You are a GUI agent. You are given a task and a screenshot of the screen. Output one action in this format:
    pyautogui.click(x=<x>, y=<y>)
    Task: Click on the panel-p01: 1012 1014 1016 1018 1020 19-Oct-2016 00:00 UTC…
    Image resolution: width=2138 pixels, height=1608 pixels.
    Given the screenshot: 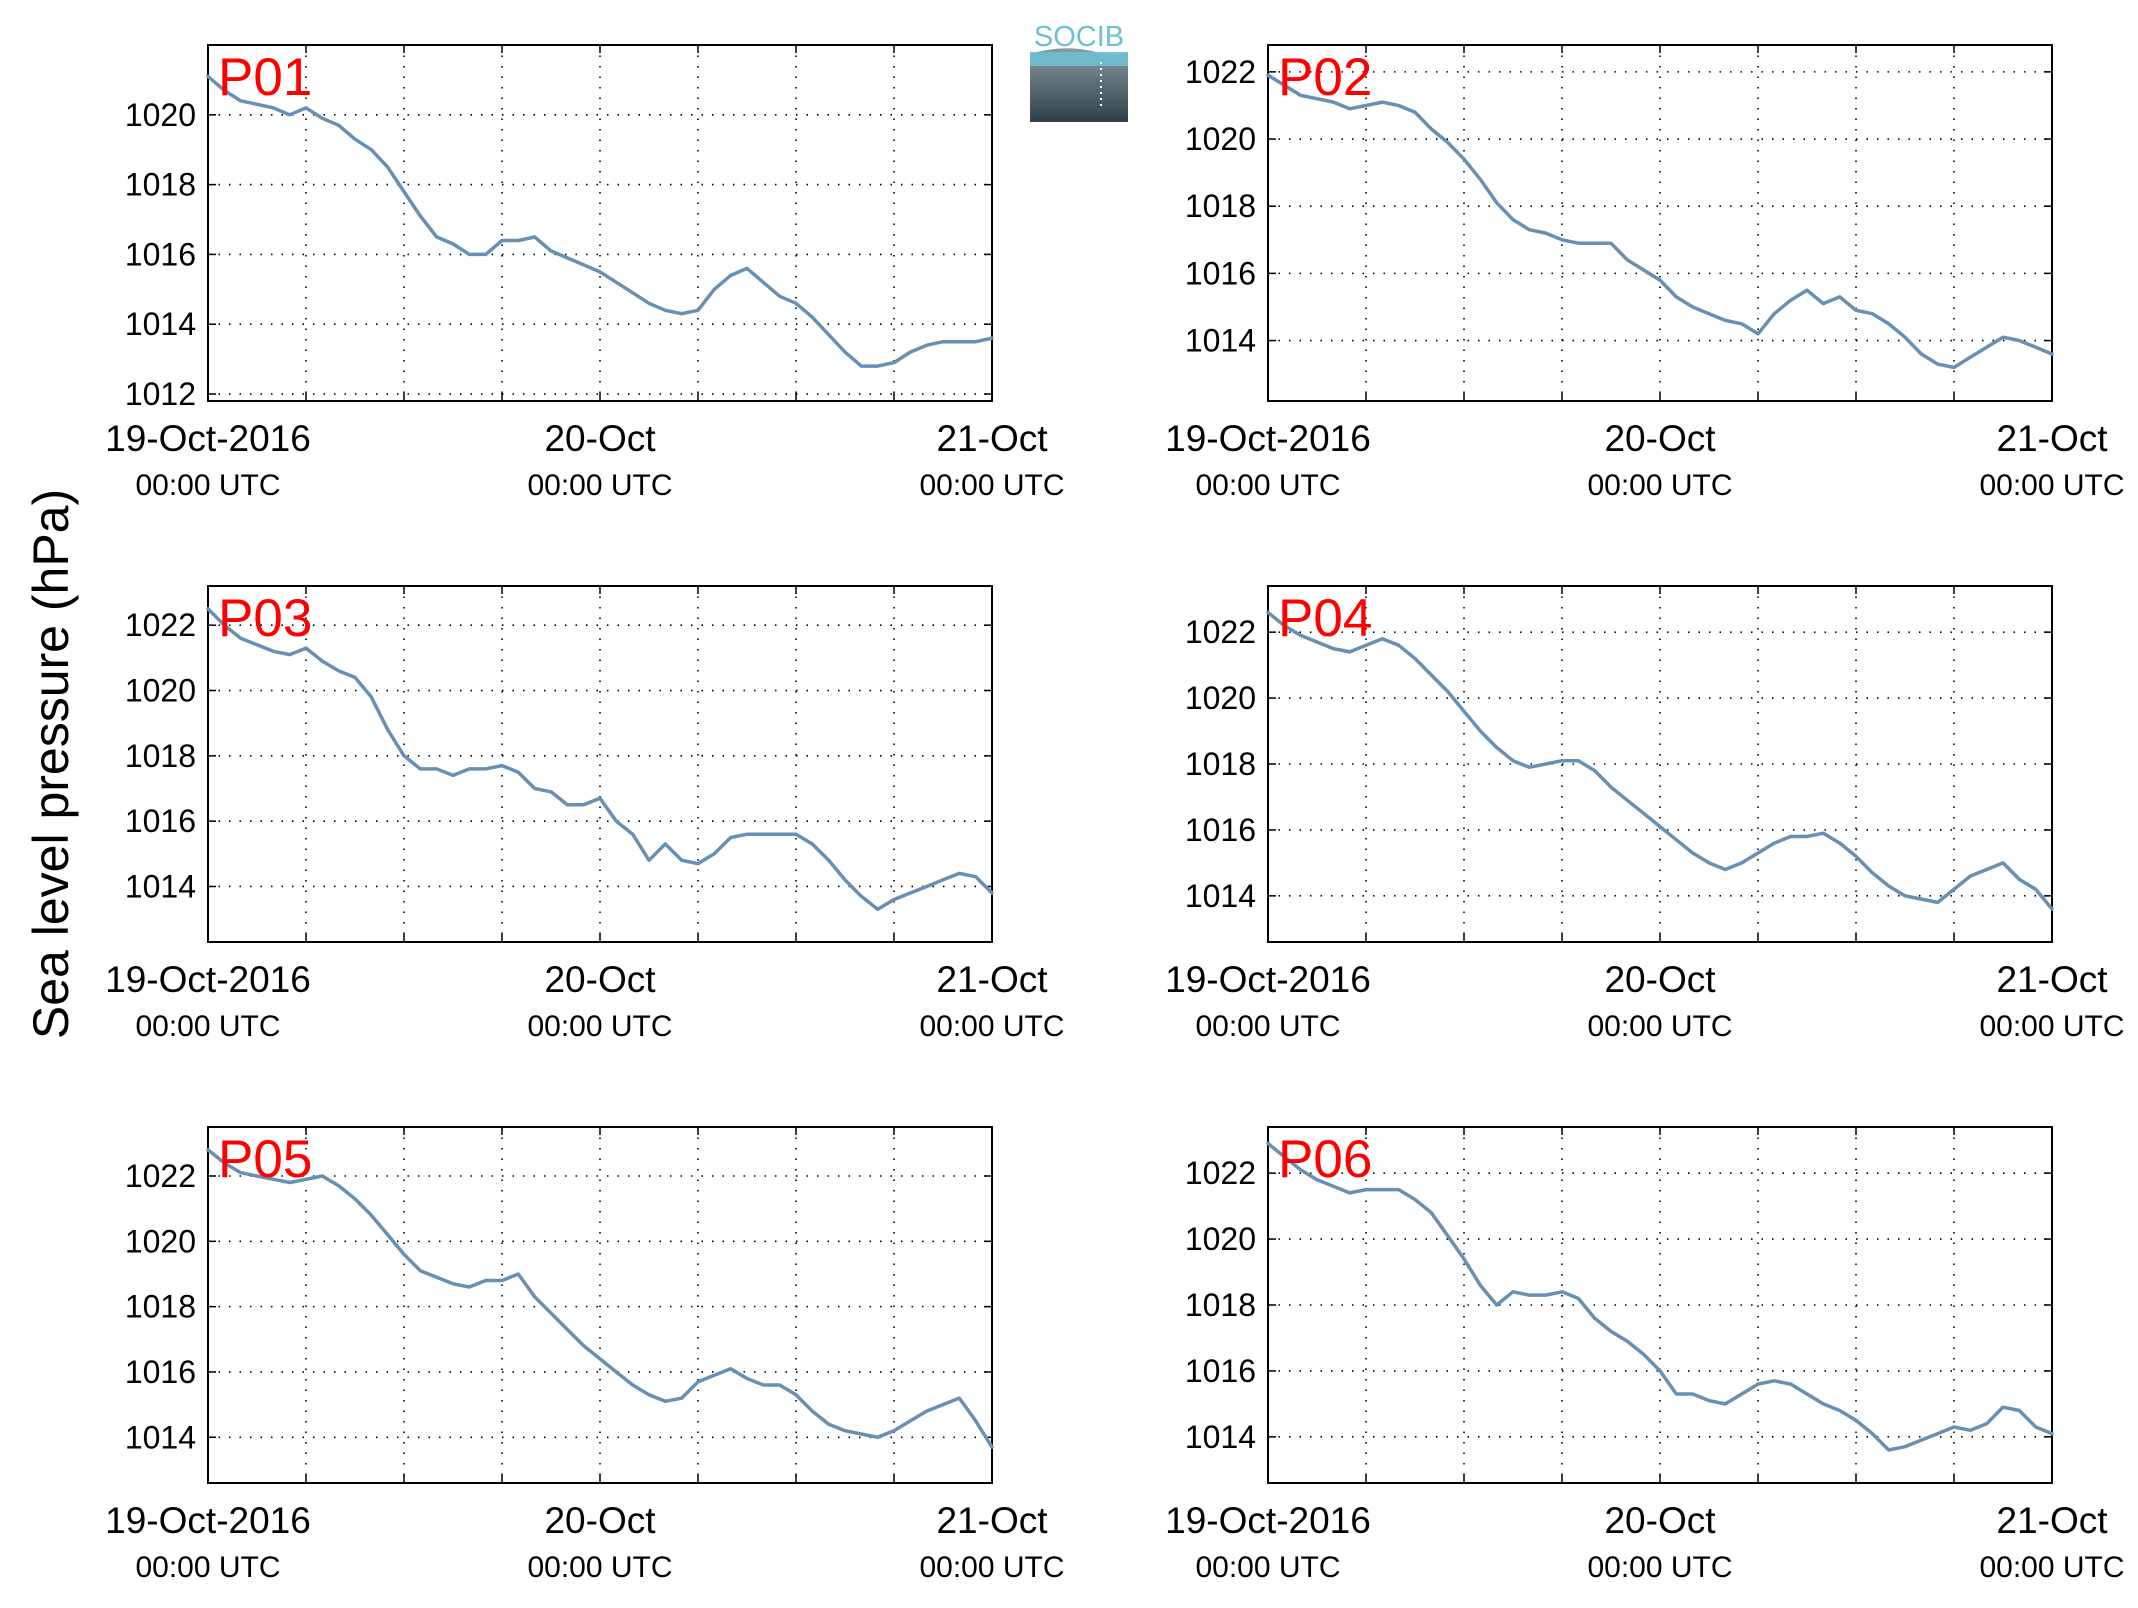 What is the action you would take?
    pyautogui.click(x=585, y=273)
    